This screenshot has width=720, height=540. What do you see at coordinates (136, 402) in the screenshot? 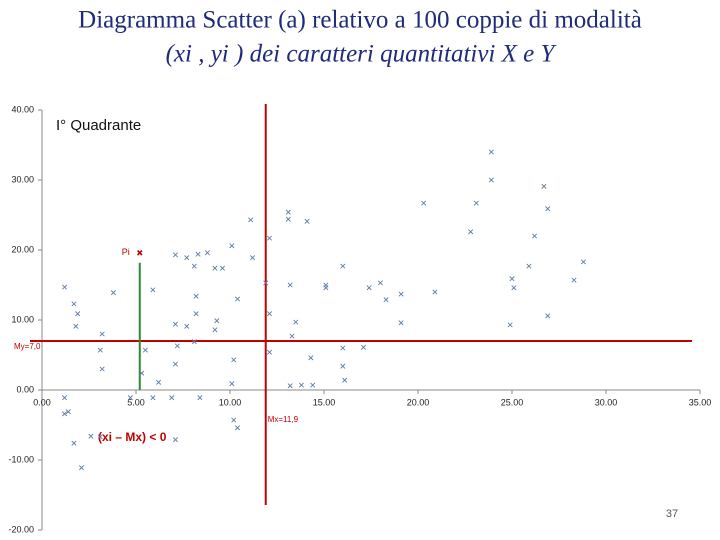
I see `x-tick-label: 5.00` at bounding box center [136, 402].